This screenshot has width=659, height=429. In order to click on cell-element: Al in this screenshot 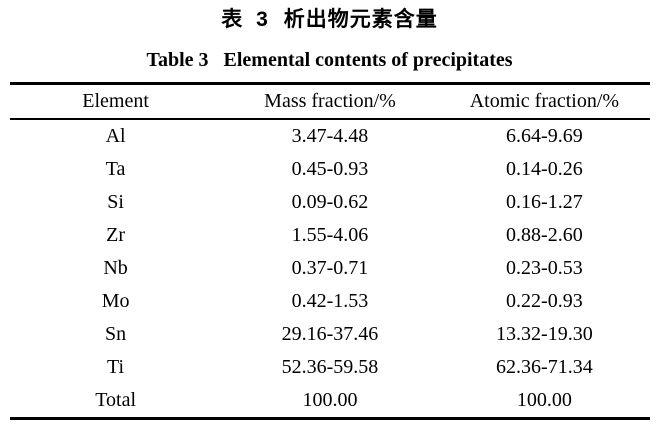, I will do `click(115, 136)`.